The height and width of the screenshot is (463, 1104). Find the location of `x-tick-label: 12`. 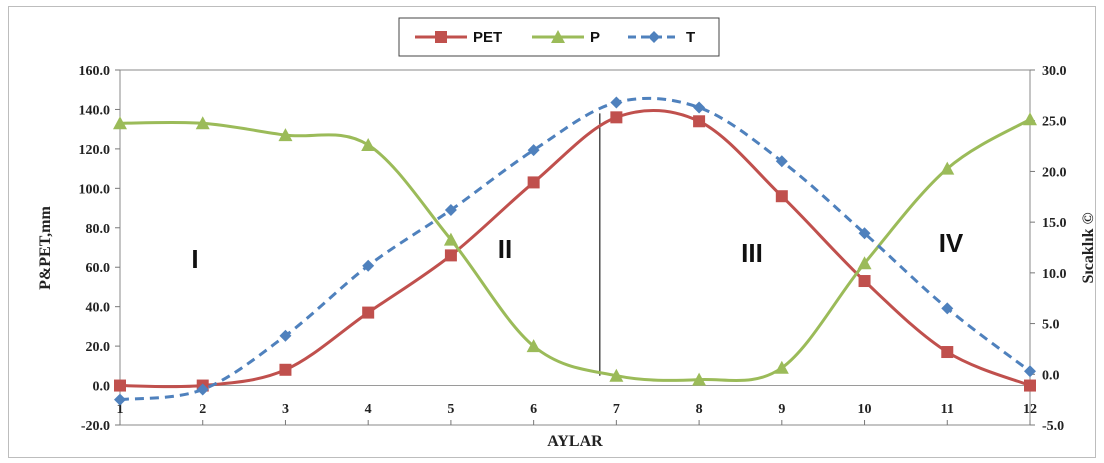

x-tick-label: 12 is located at coordinates (1030, 409).